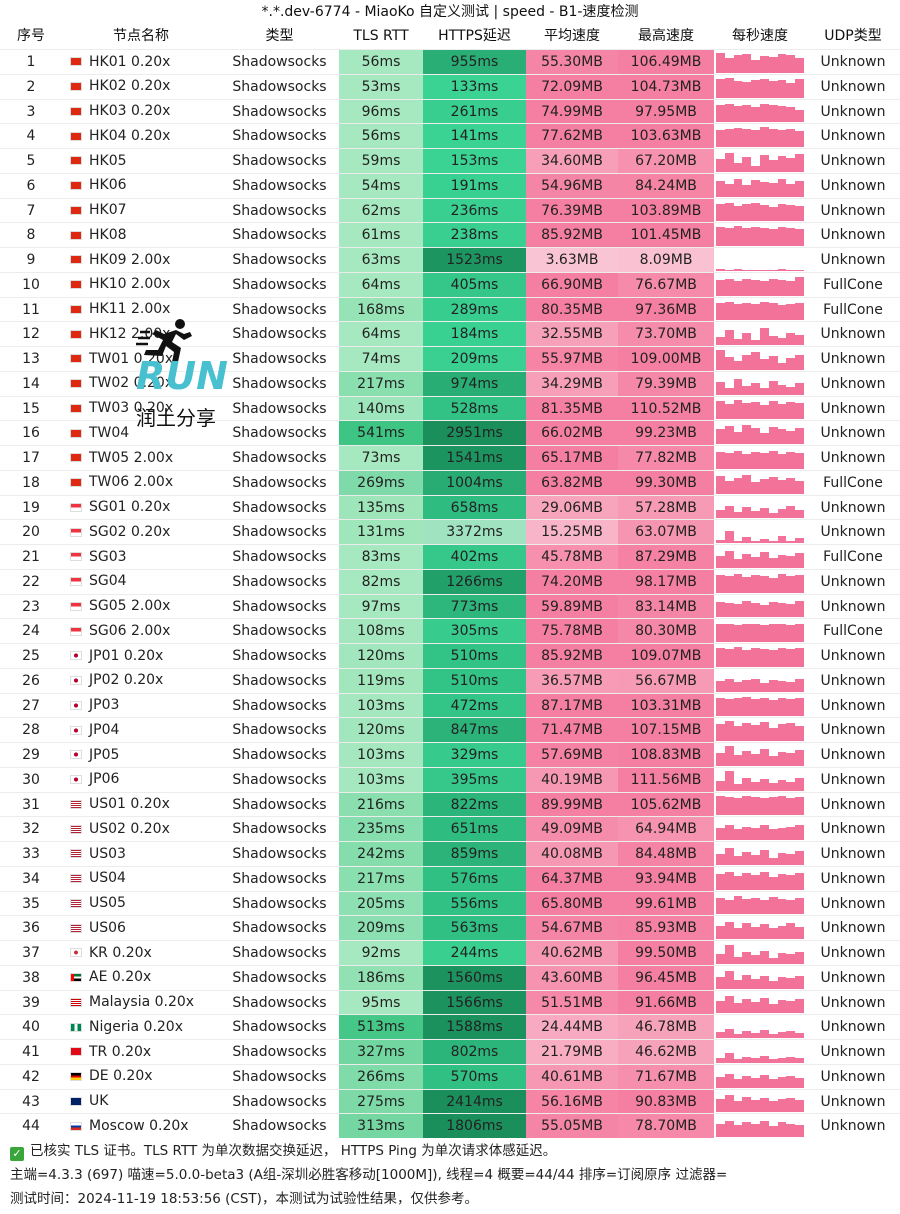  What do you see at coordinates (141, 729) in the screenshot?
I see `node-name-cell: JP04` at bounding box center [141, 729].